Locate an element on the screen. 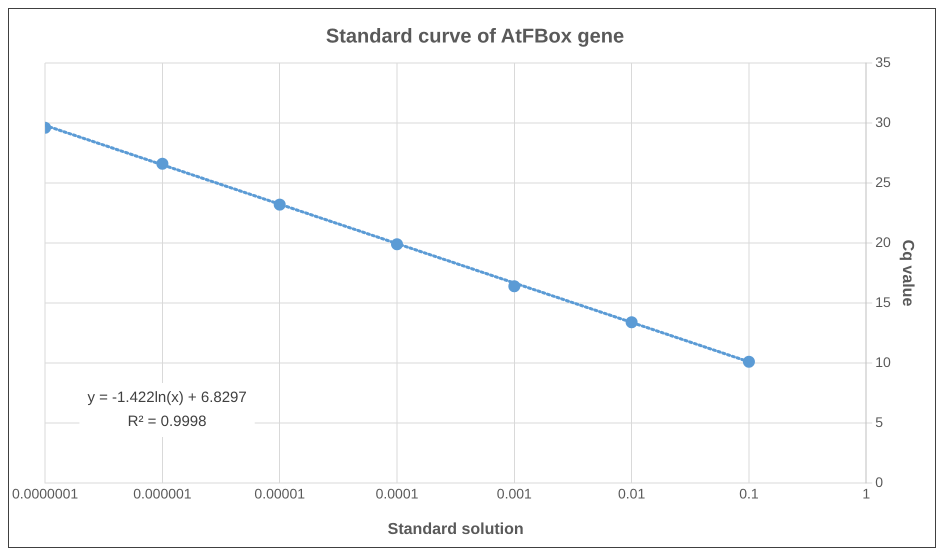  y-tick-label: 35 is located at coordinates (883, 62).